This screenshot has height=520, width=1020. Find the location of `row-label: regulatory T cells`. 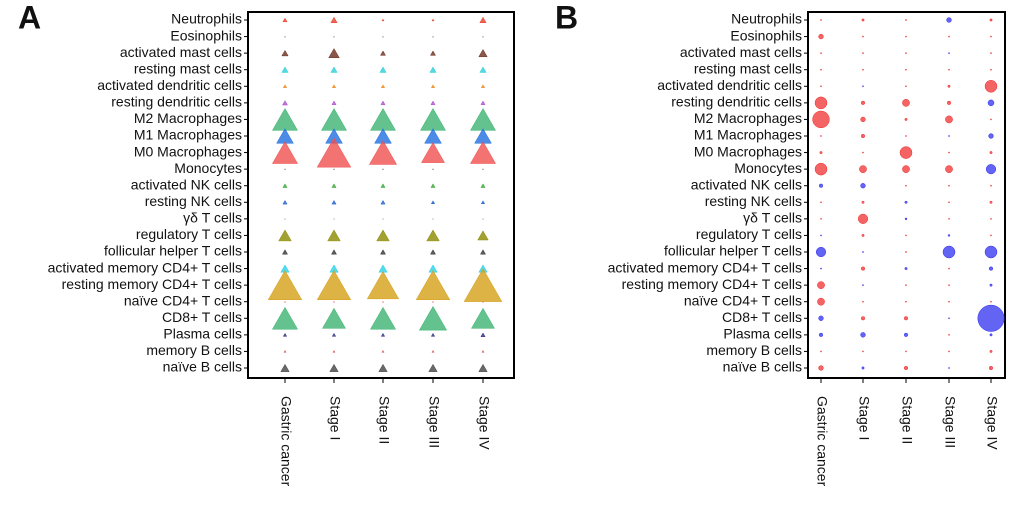

row-label: regulatory T cells is located at coordinates (749, 234).